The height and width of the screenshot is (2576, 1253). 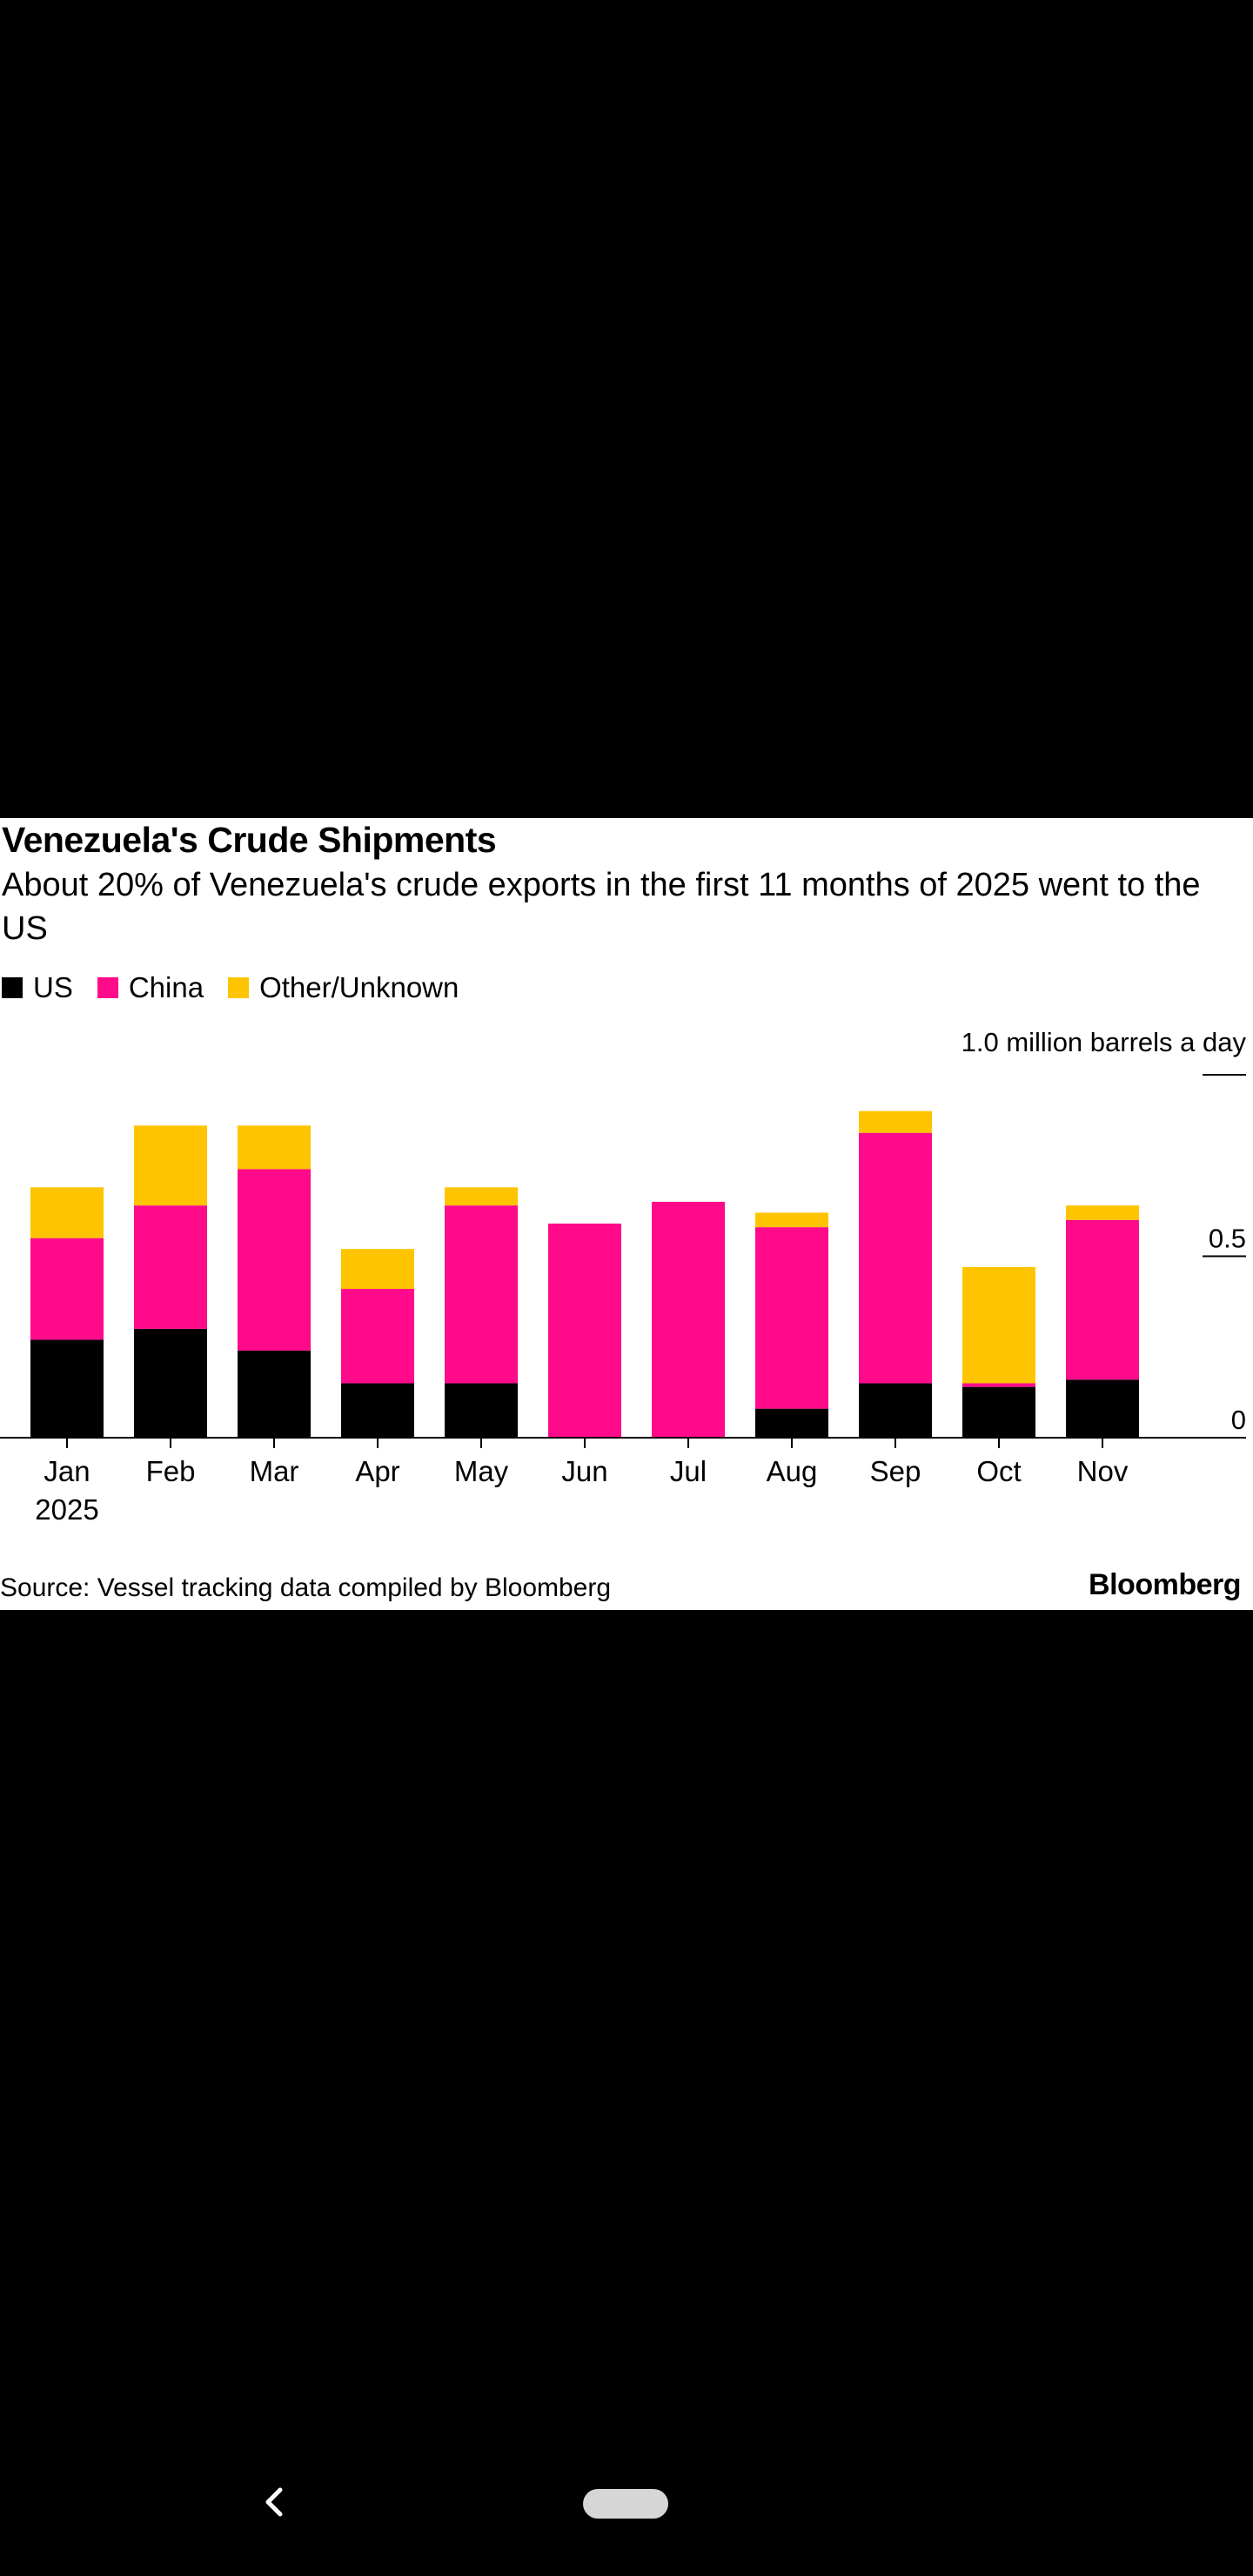 What do you see at coordinates (998, 1325) in the screenshot?
I see `bar-other-unknown-oct` at bounding box center [998, 1325].